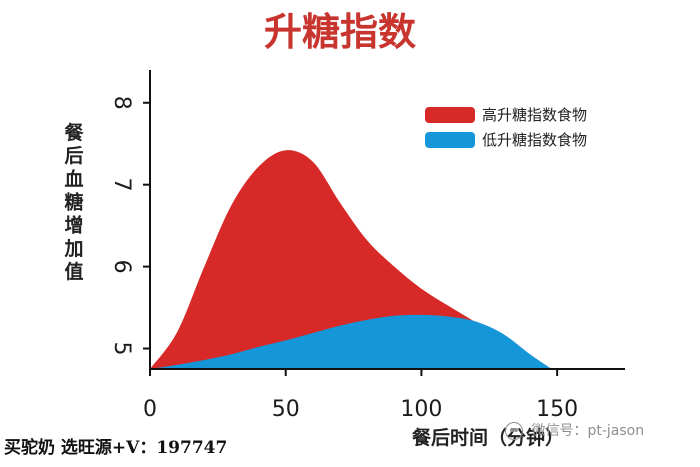 This screenshot has width=700, height=467. I want to click on y-tick-label: 6, so click(121, 267).